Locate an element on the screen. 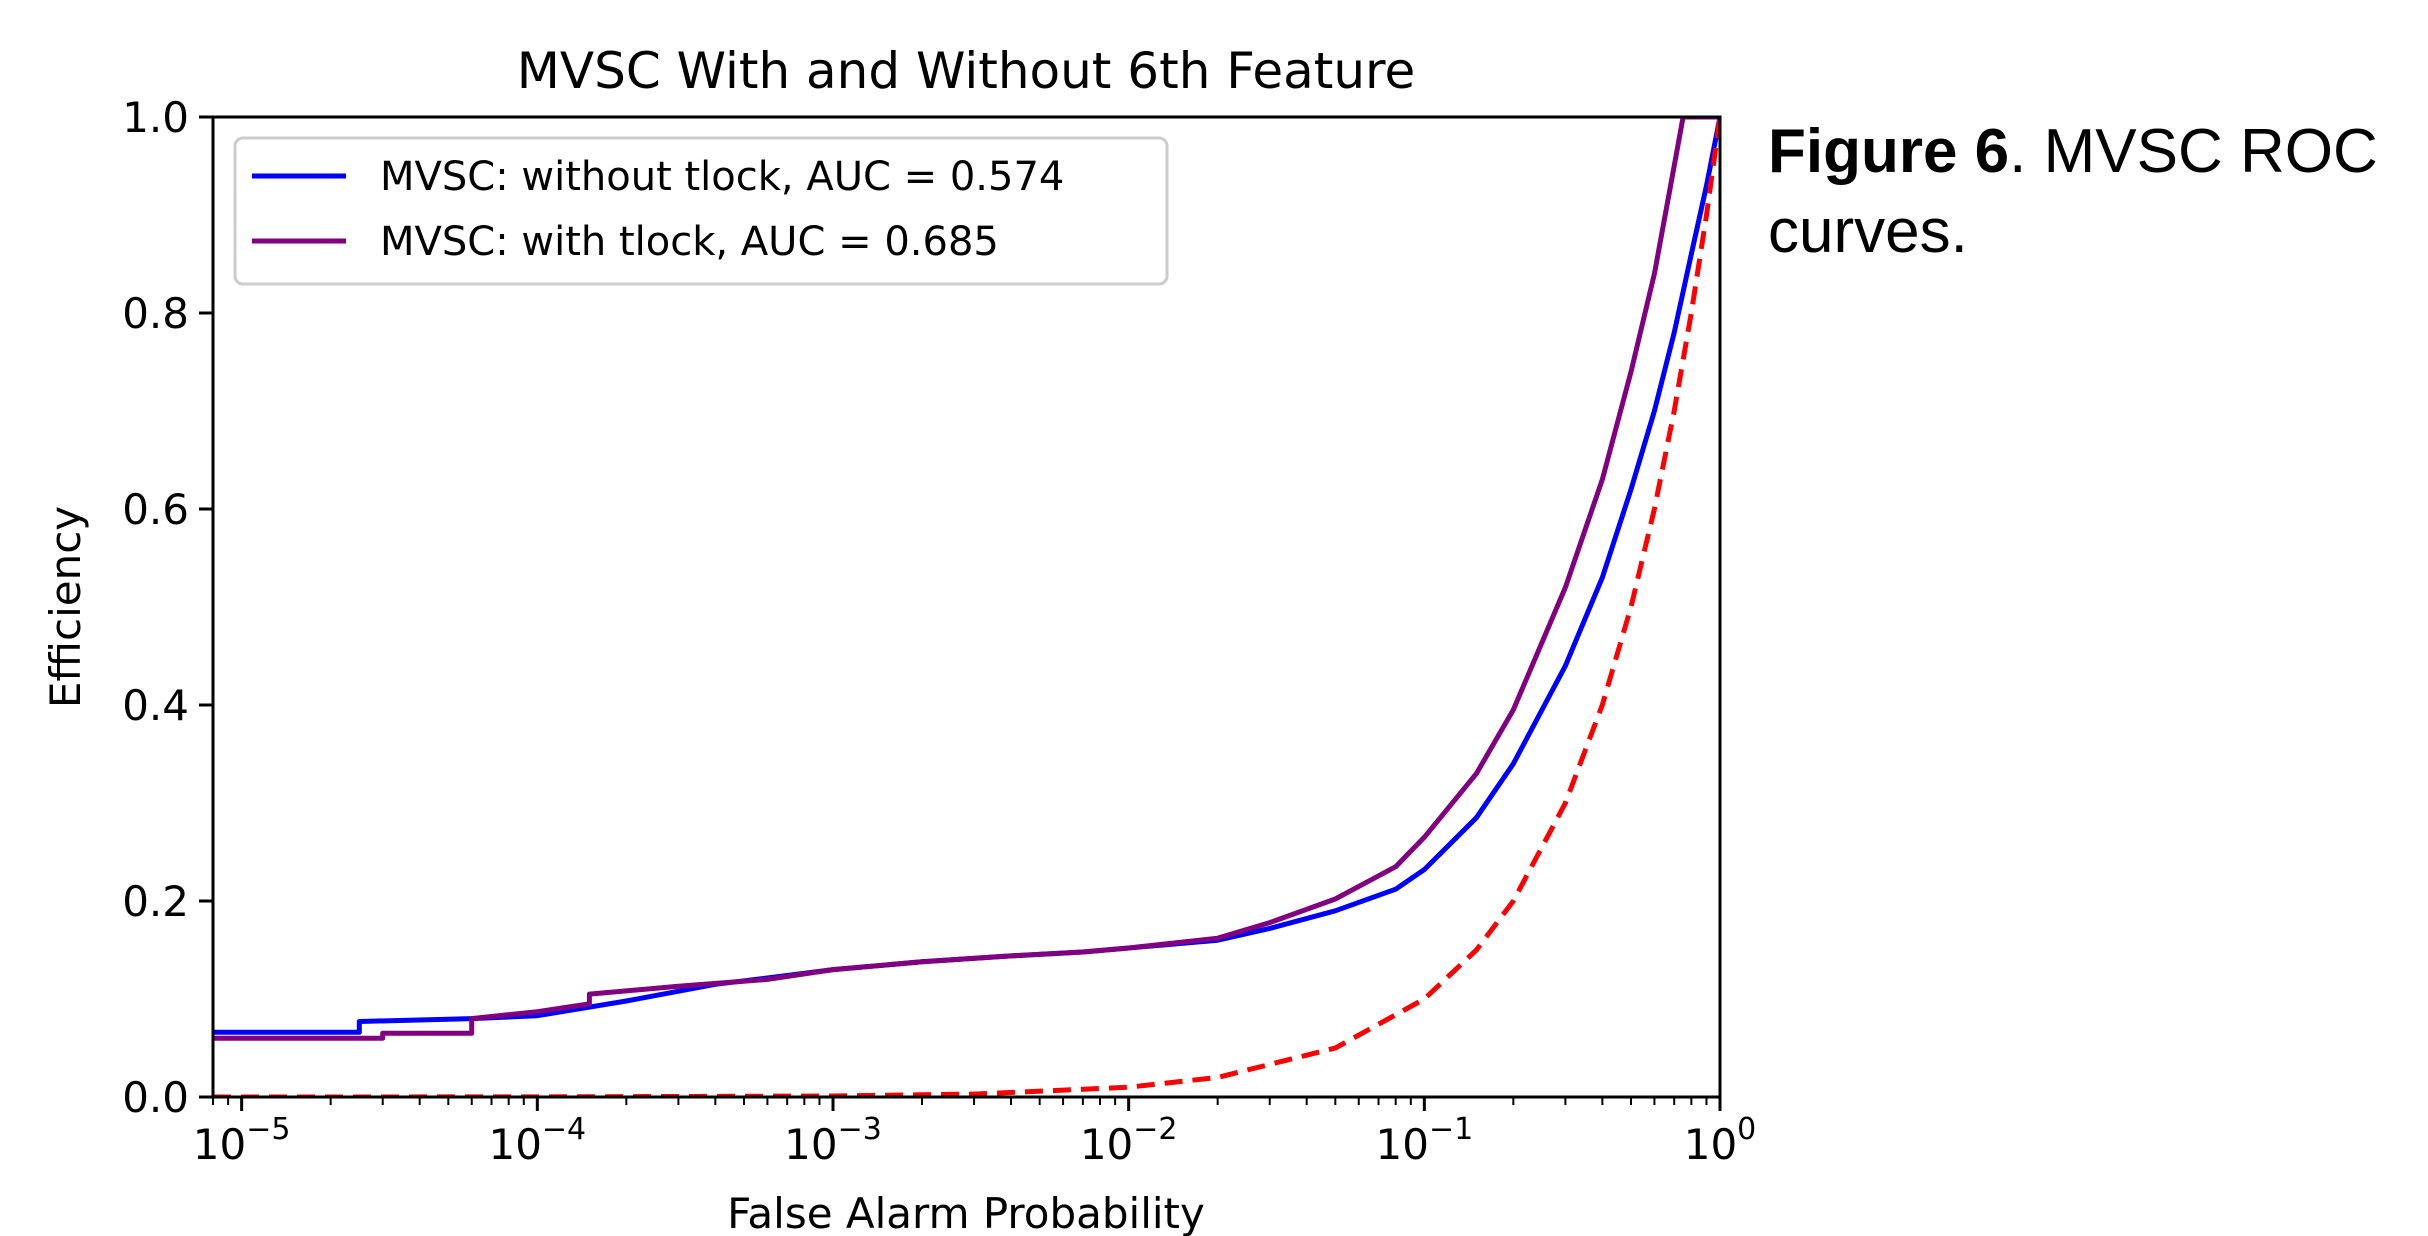 The width and height of the screenshot is (2428, 1236). y-tick-label: 0.4 is located at coordinates (155, 705).